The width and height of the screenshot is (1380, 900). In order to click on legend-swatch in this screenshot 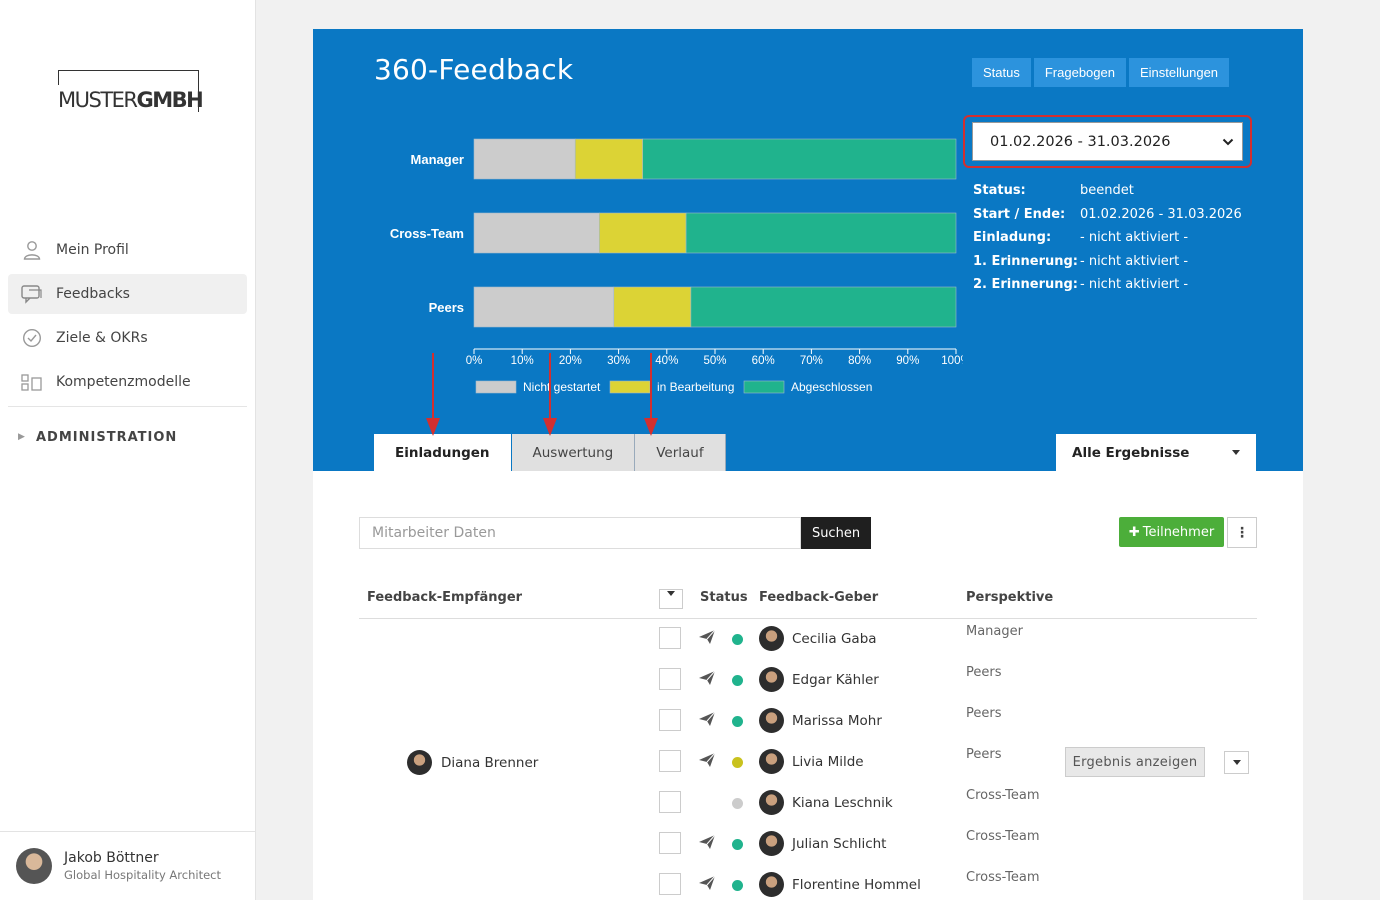, I will do `click(630, 387)`.